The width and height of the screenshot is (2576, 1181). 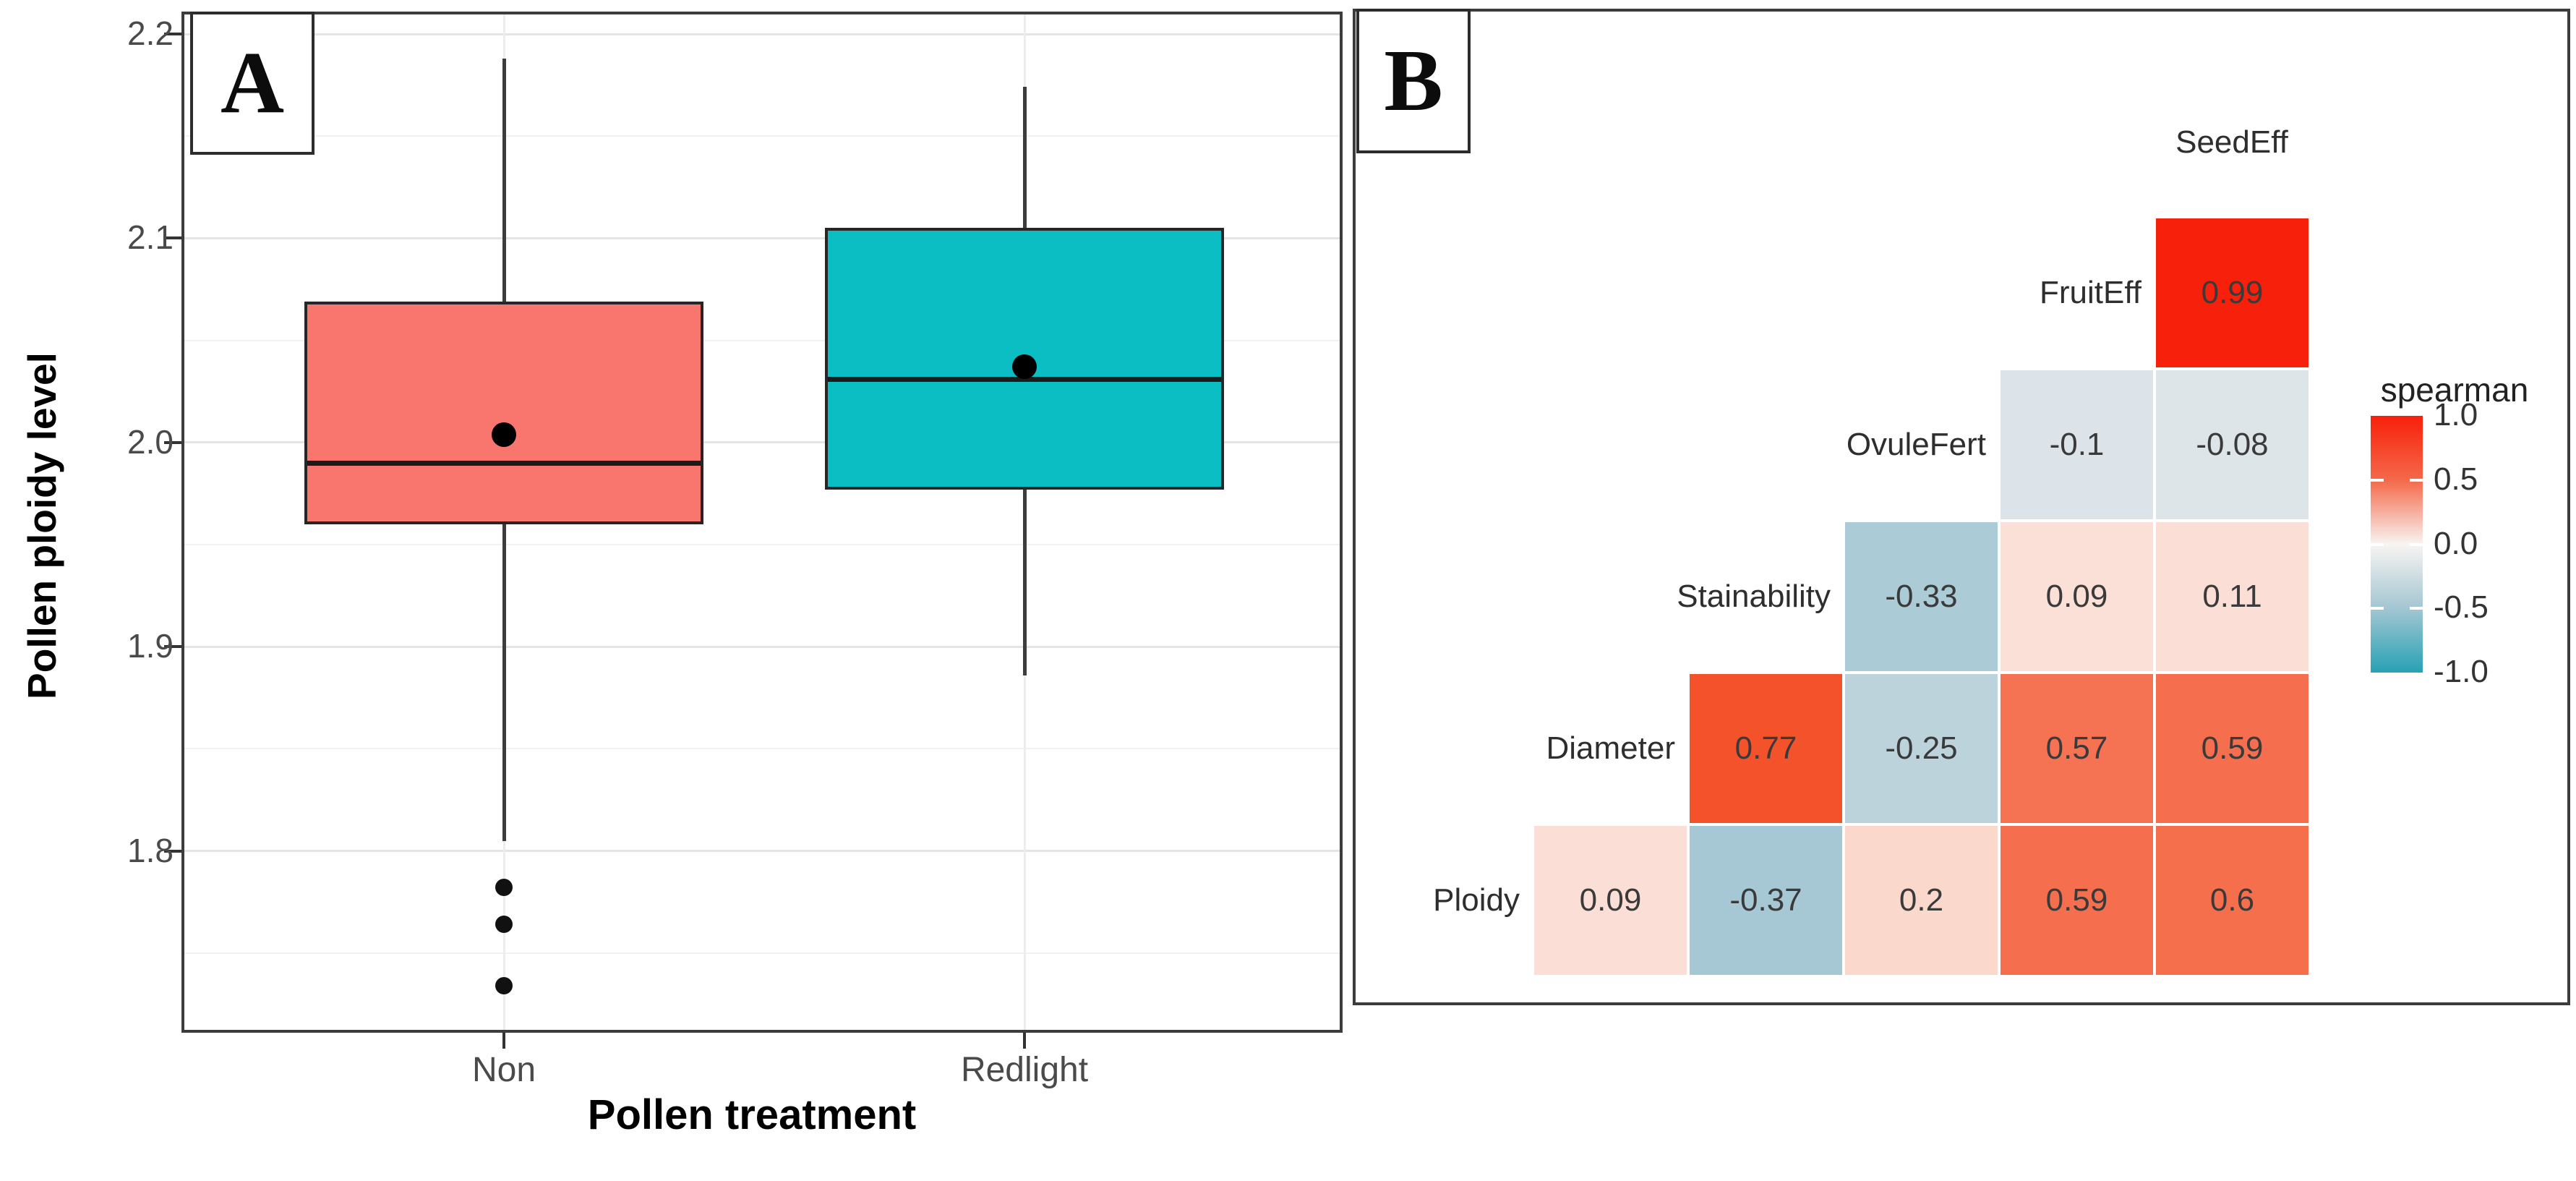 What do you see at coordinates (2232, 900) in the screenshot?
I see `heatmap-cell: 0.6` at bounding box center [2232, 900].